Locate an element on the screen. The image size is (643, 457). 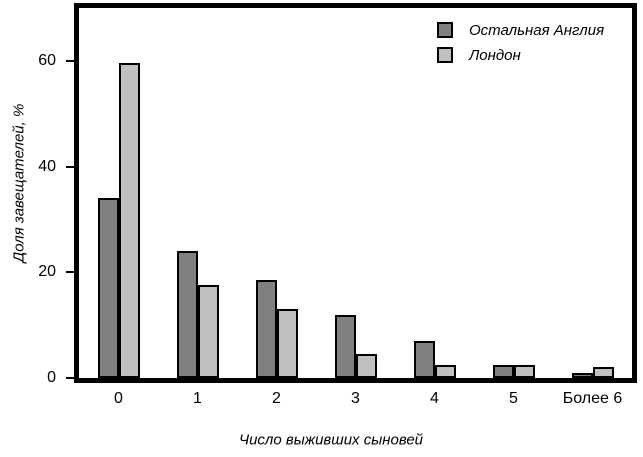
x-axis-title: Число выживших сыновей is located at coordinates (331, 440).